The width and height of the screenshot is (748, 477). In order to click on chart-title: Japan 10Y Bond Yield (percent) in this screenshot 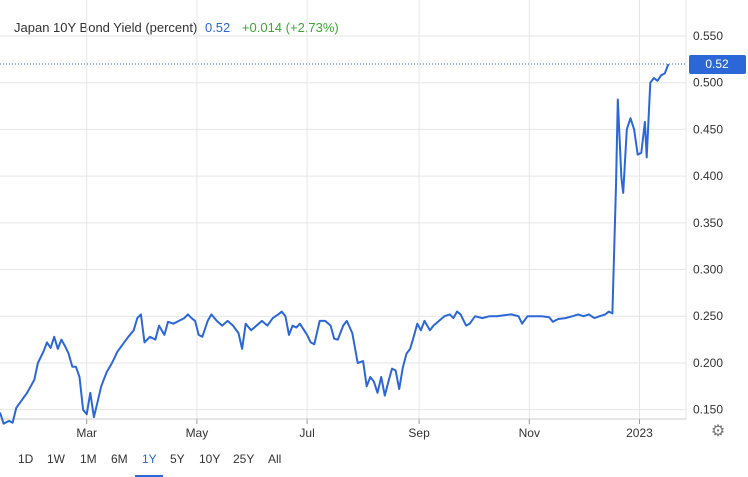, I will do `click(106, 27)`.